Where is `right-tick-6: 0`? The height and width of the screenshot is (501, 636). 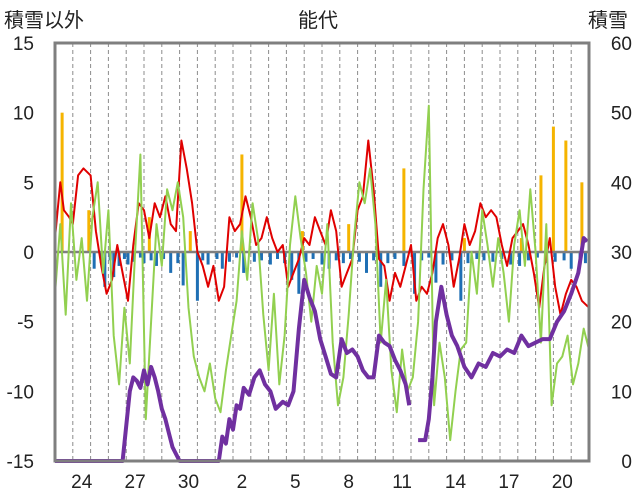 right-tick-6: 0 is located at coordinates (626, 462).